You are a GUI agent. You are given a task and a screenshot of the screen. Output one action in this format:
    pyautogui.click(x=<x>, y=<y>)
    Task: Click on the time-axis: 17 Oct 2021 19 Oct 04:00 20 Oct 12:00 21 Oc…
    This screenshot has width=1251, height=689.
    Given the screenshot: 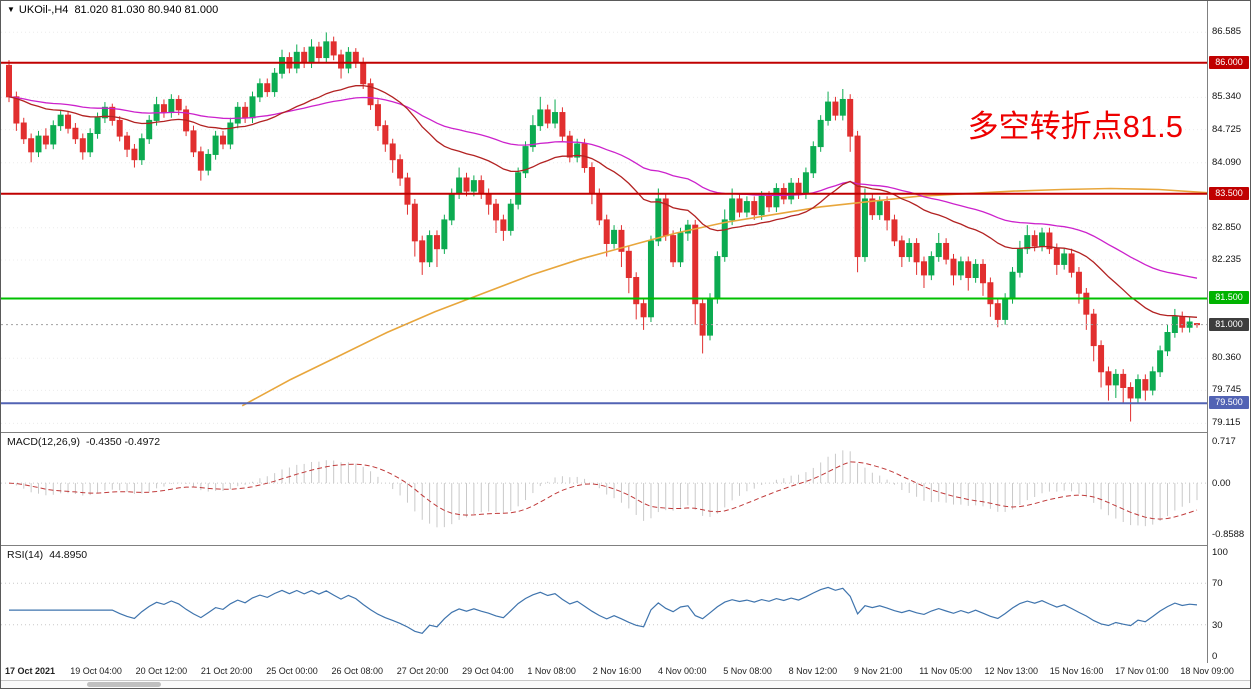 What is the action you would take?
    pyautogui.click(x=625, y=671)
    